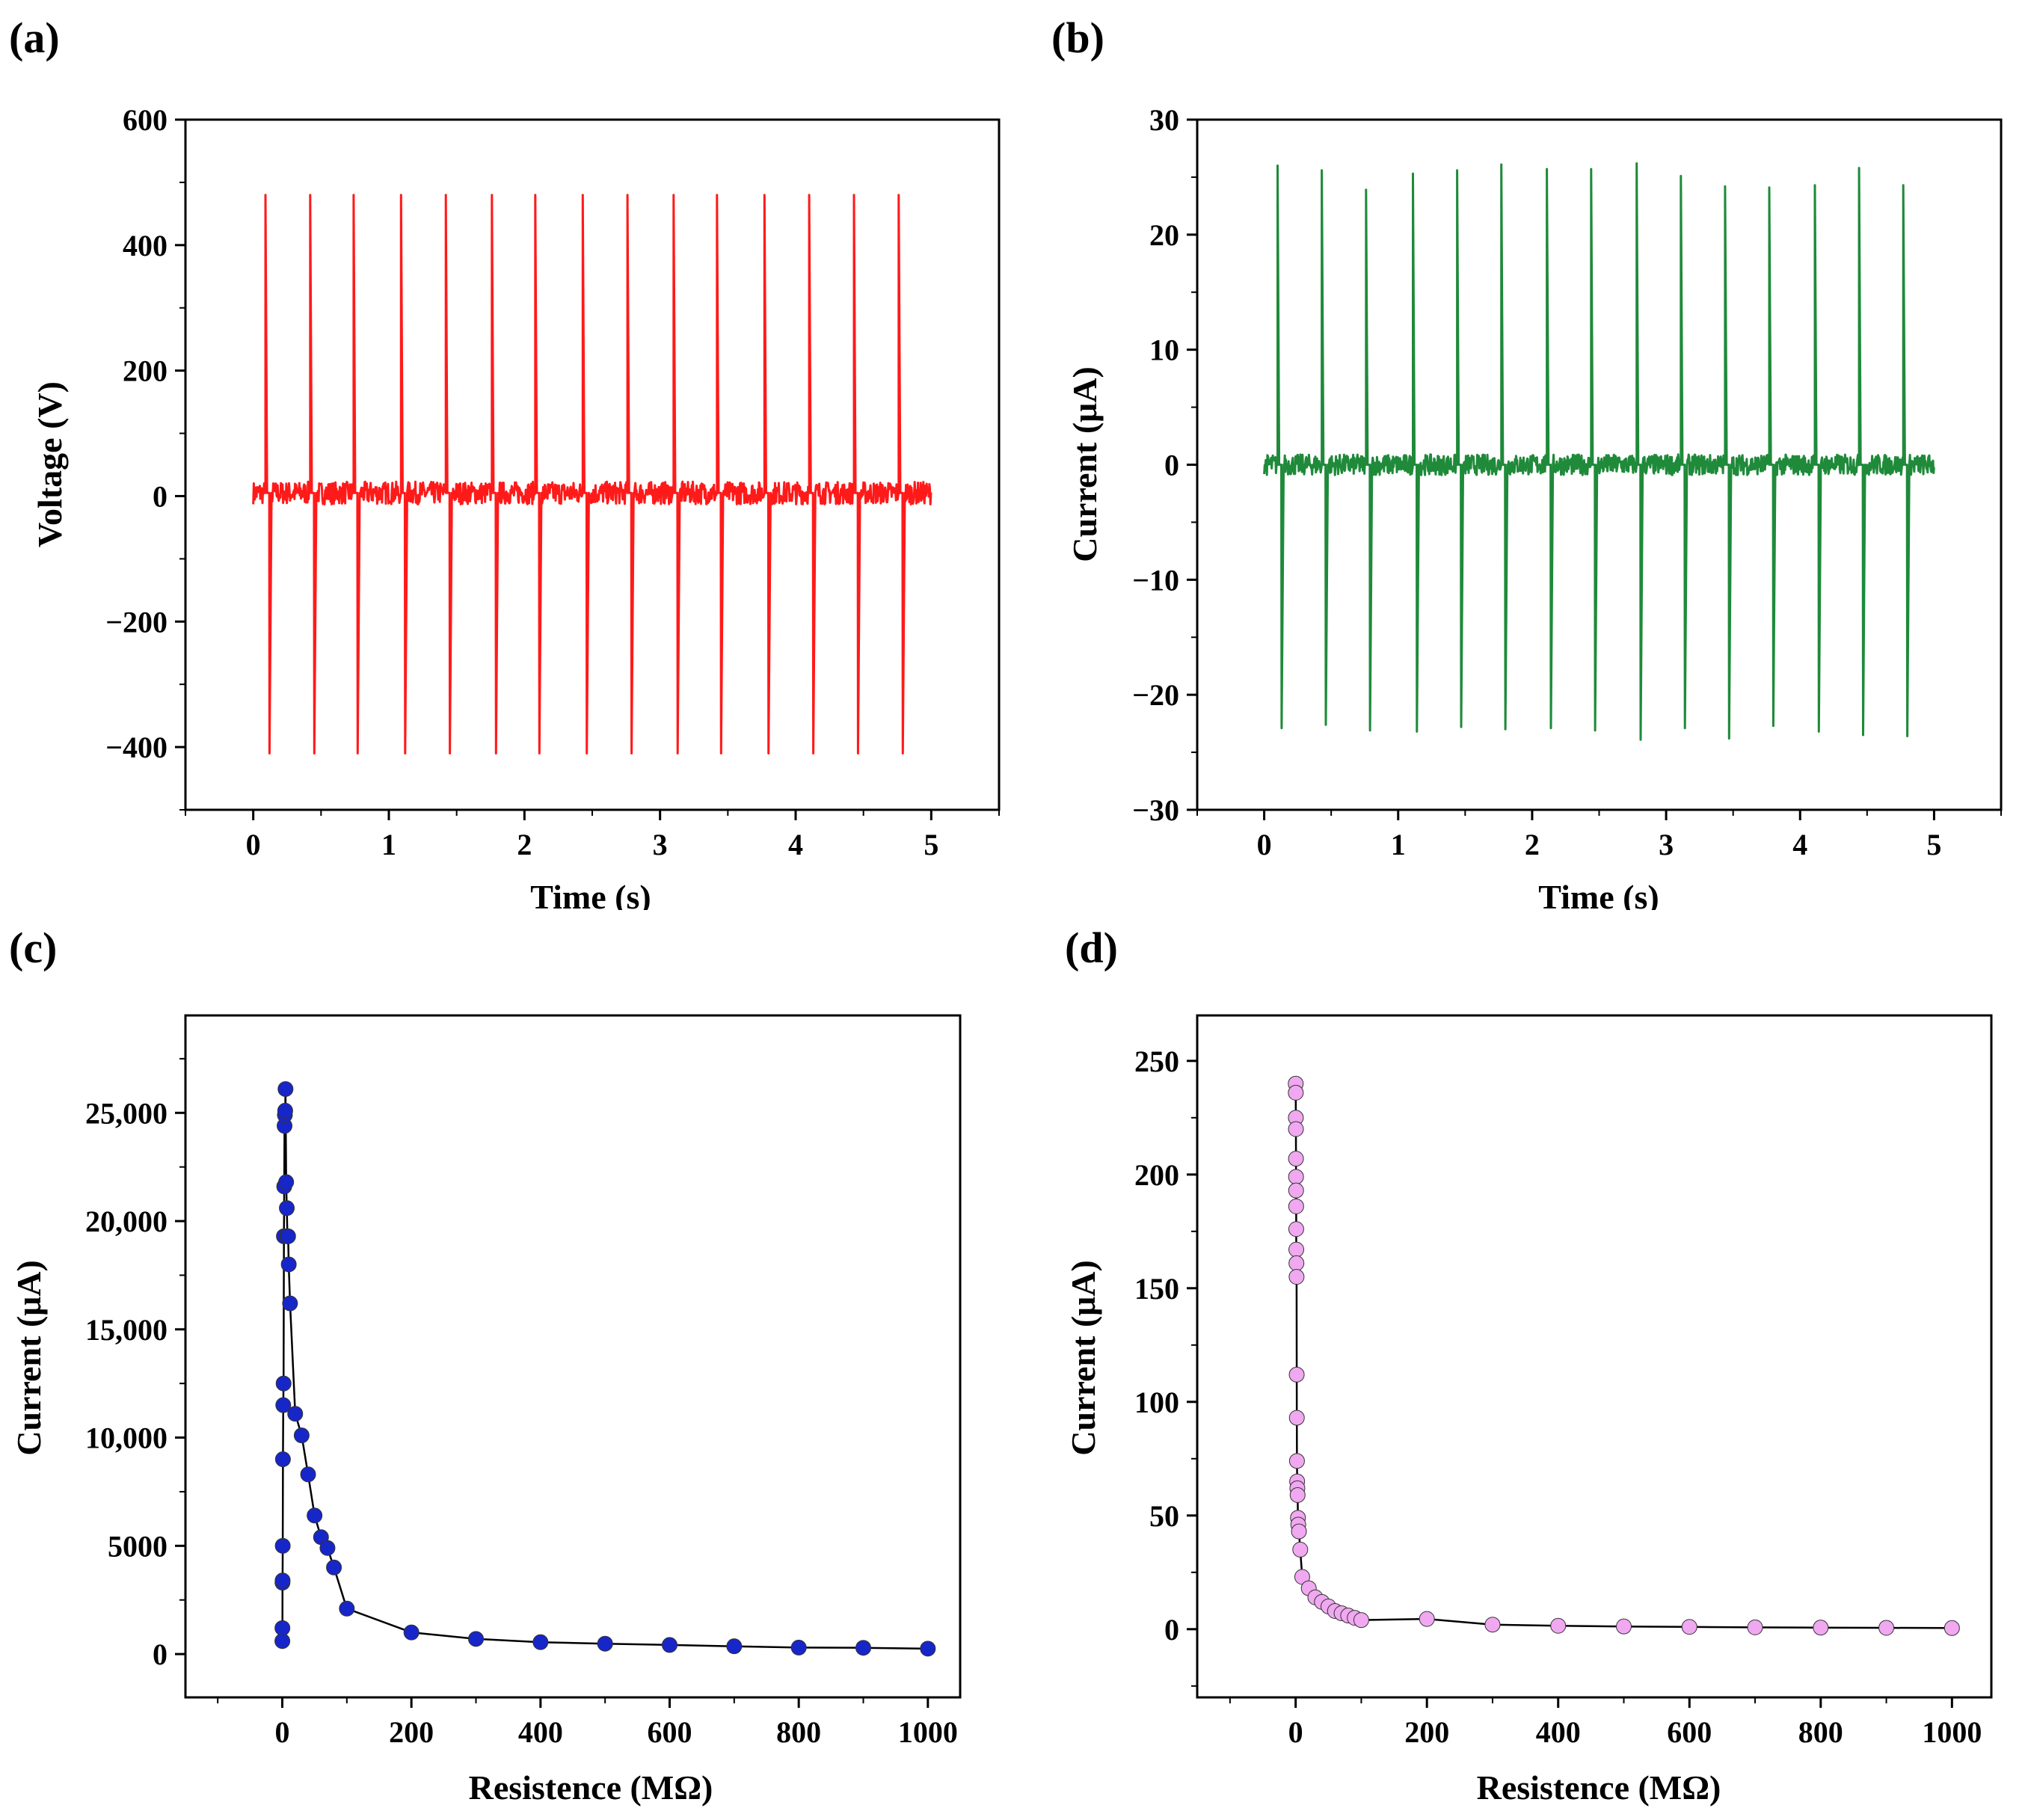 The image size is (2025, 1820). I want to click on y-tick-label: 250, so click(1156, 1061).